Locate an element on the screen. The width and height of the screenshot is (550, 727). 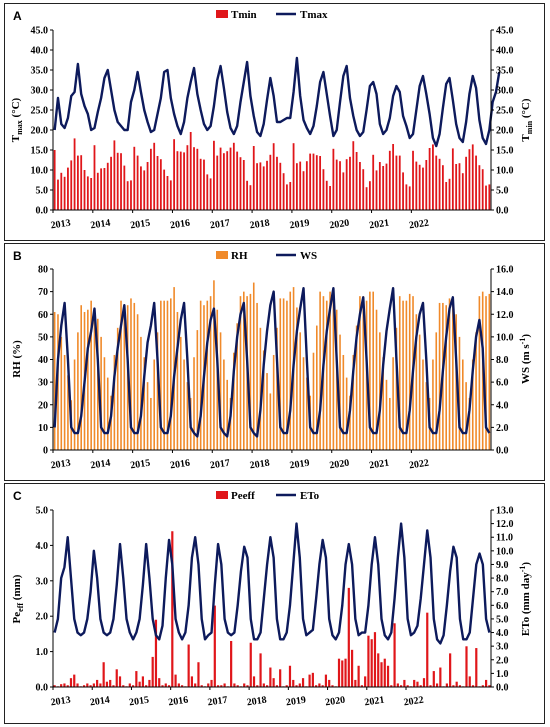
legend-swatch-peeff is located at coordinates (222, 495).